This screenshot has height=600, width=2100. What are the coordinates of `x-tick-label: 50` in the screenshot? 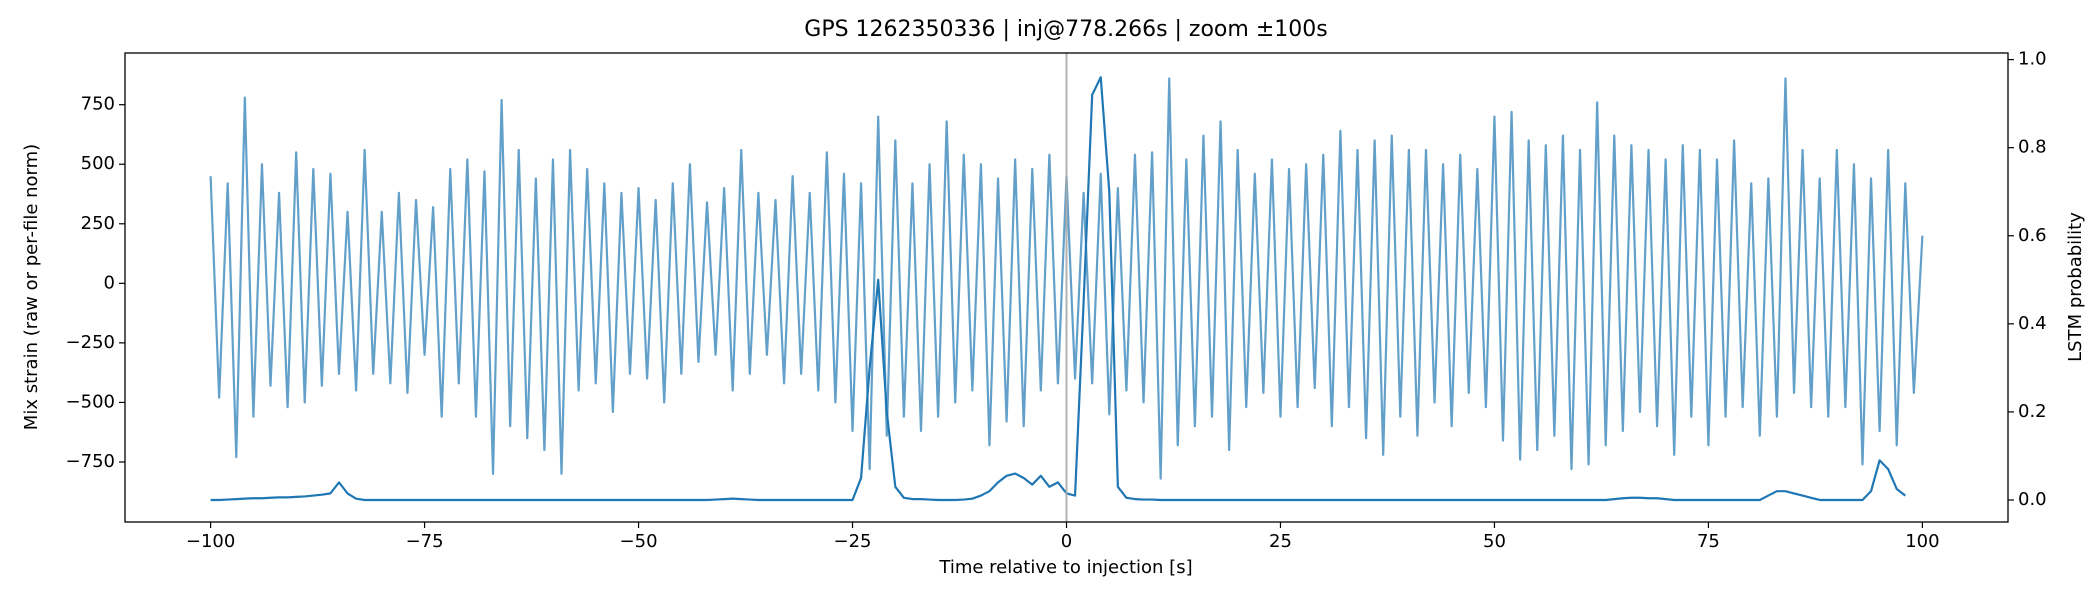 It's located at (1494, 541).